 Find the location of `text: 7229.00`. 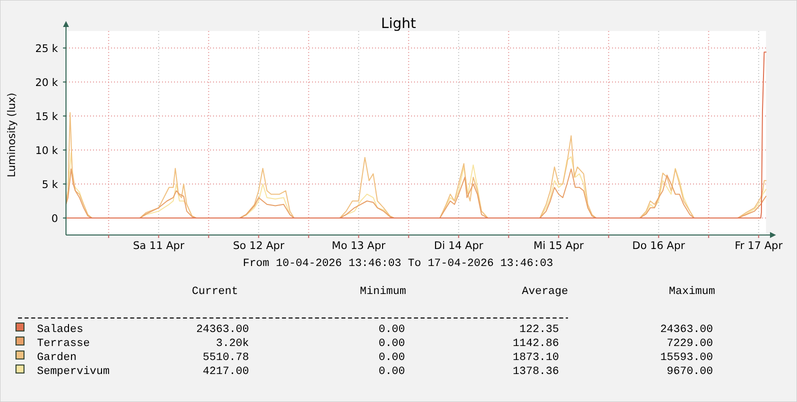

text: 7229.00 is located at coordinates (689, 344).